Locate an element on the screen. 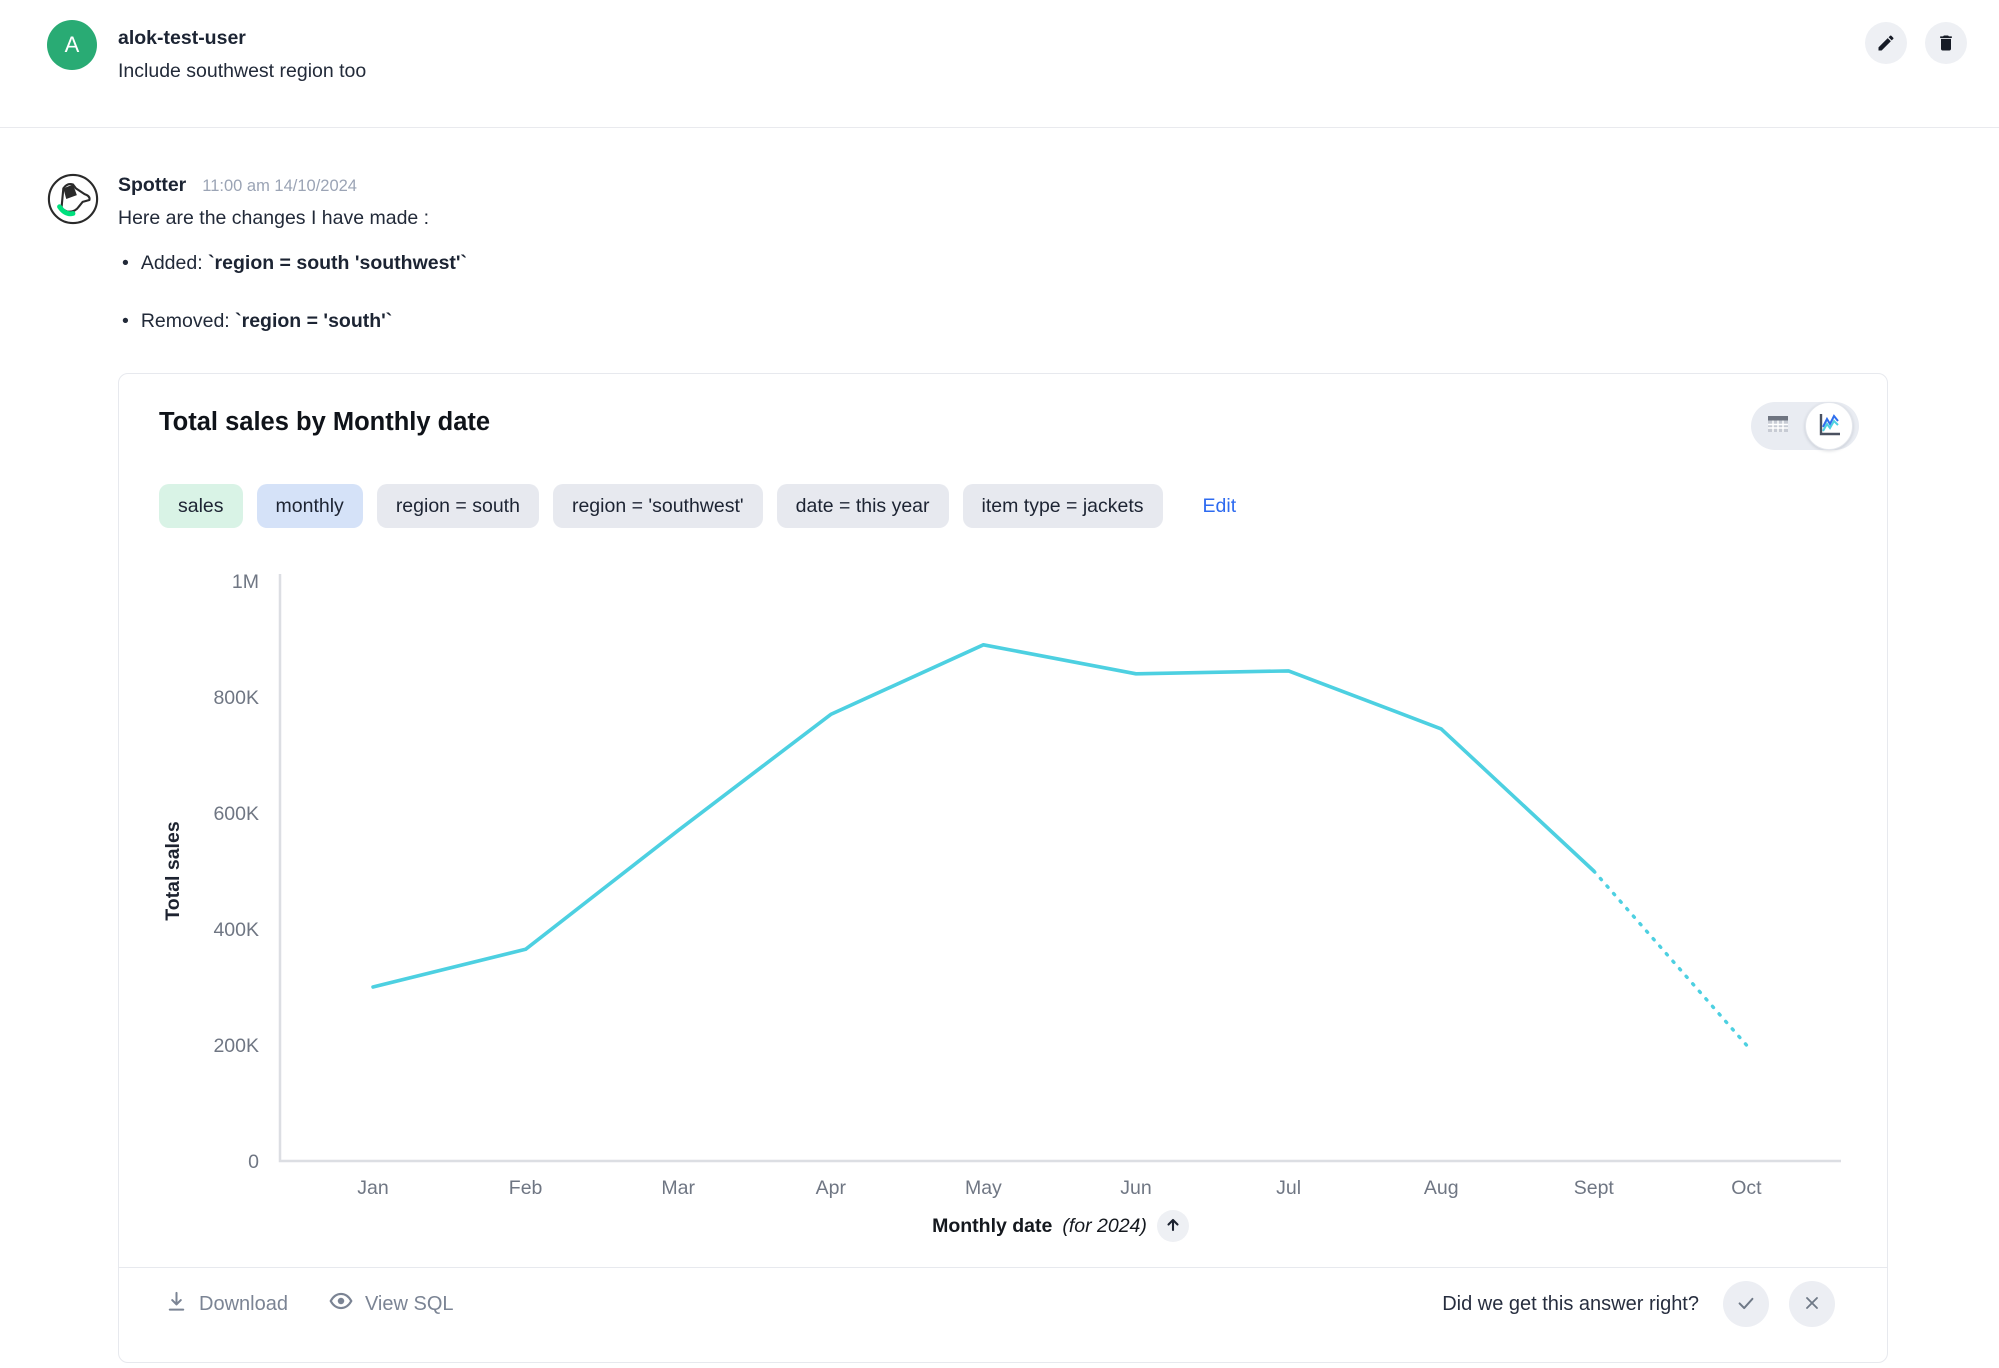 This screenshot has height=1368, width=1999. close-icon is located at coordinates (1812, 1304).